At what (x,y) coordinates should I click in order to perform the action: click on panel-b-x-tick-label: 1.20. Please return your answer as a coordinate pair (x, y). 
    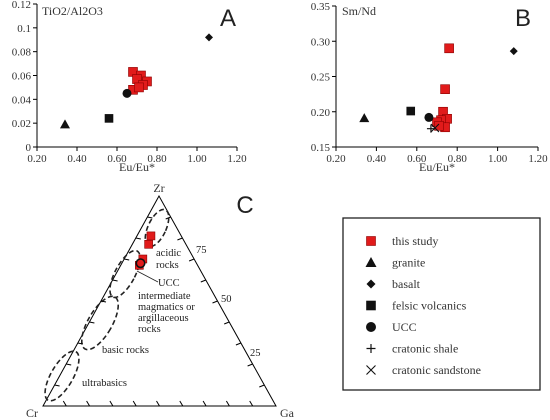
    Looking at the image, I should click on (538, 159).